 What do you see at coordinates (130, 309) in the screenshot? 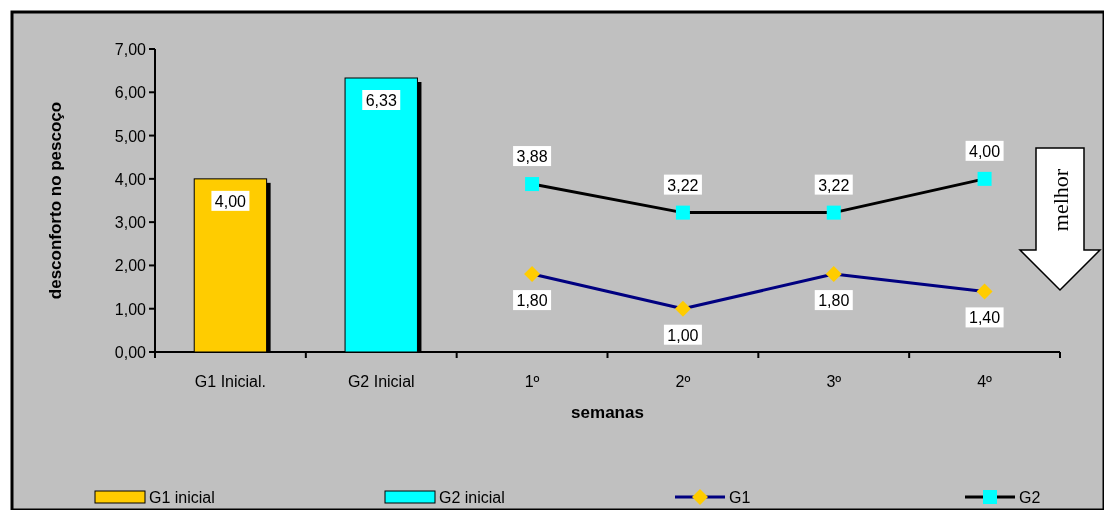
I see `y-tick-label: 1,00` at bounding box center [130, 309].